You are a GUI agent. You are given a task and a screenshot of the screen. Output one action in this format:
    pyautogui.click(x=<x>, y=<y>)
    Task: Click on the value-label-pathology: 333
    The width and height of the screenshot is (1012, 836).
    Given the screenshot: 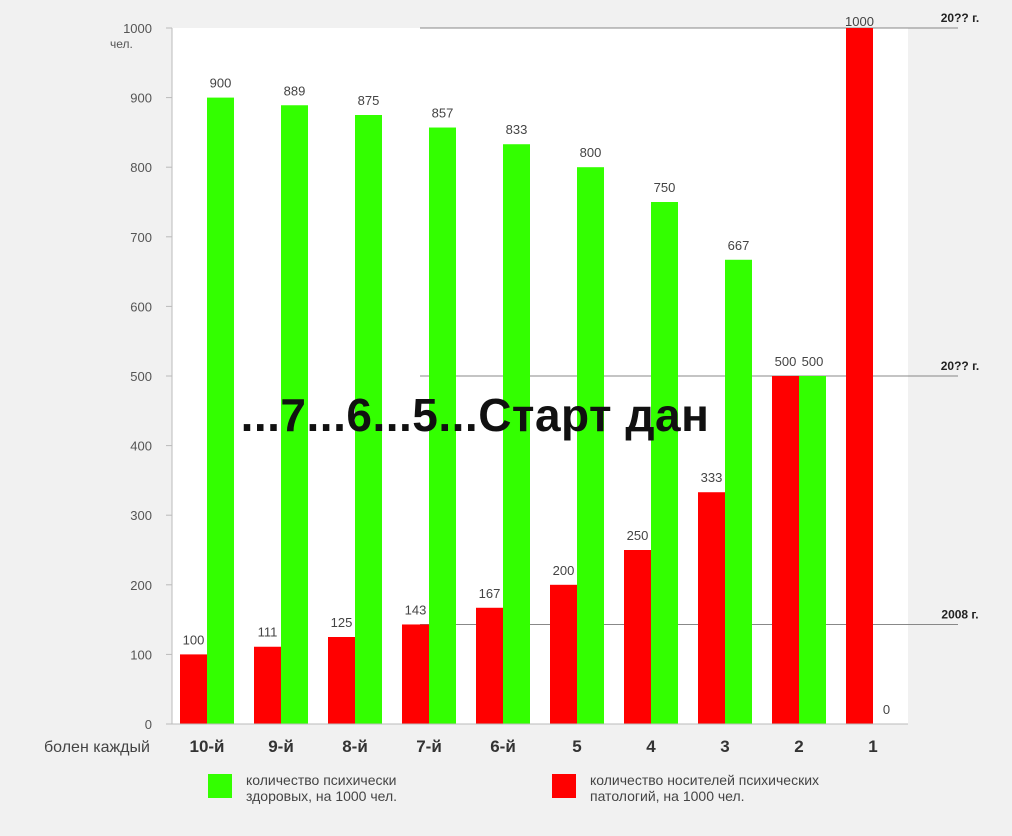 What is the action you would take?
    pyautogui.click(x=712, y=477)
    